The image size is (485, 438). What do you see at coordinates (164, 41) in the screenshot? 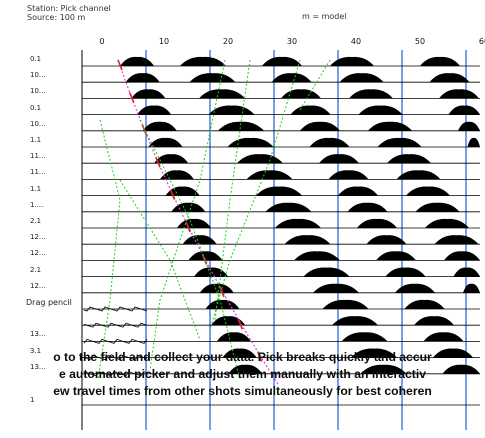
I see `x-tick-label: 10` at bounding box center [164, 41].